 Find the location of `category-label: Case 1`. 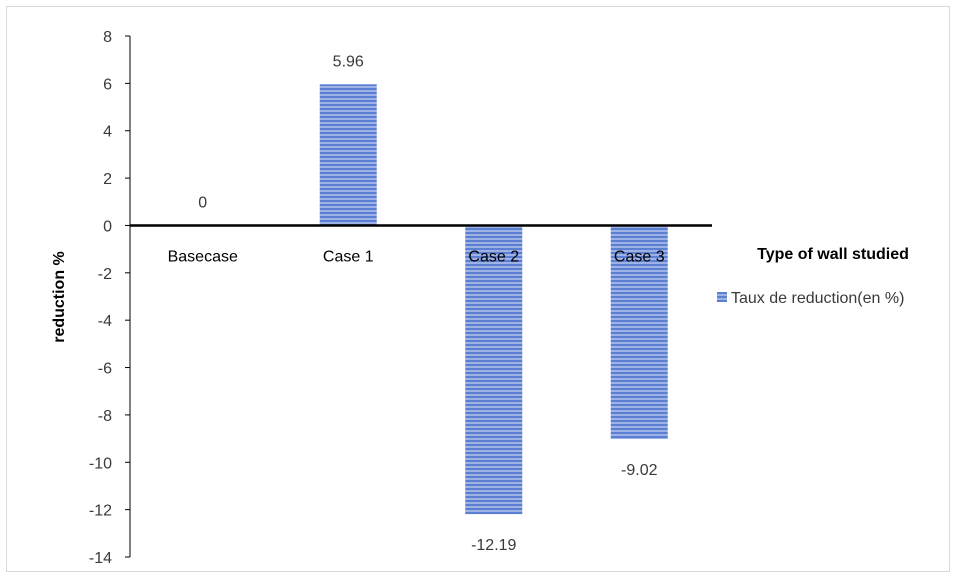

category-label: Case 1 is located at coordinates (348, 256).